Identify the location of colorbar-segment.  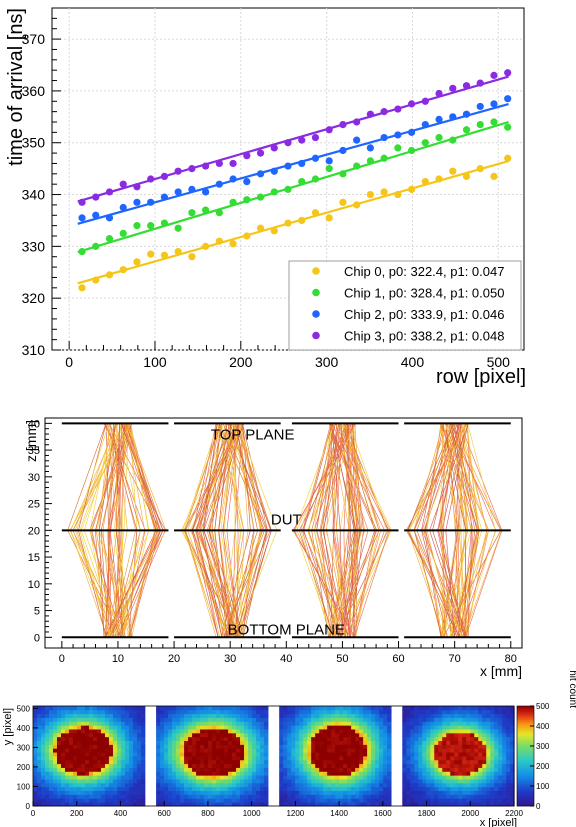
(525, 765).